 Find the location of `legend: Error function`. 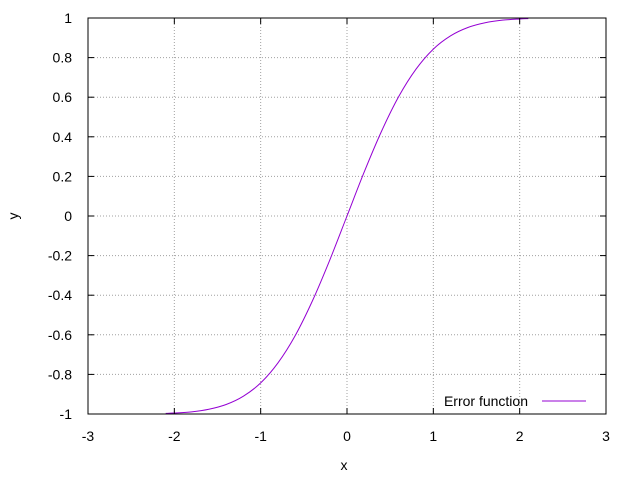

legend: Error function is located at coordinates (515, 401).